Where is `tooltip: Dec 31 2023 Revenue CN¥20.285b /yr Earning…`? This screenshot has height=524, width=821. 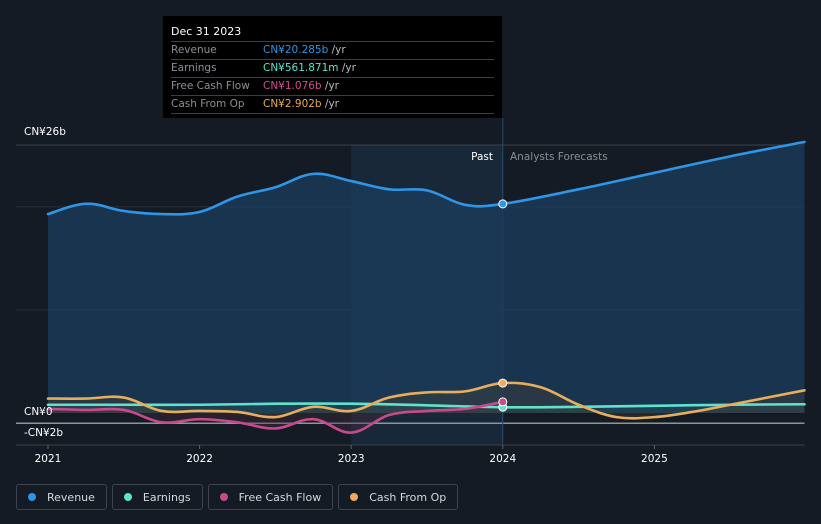 tooltip: Dec 31 2023 Revenue CN¥20.285b /yr Earning… is located at coordinates (332, 67).